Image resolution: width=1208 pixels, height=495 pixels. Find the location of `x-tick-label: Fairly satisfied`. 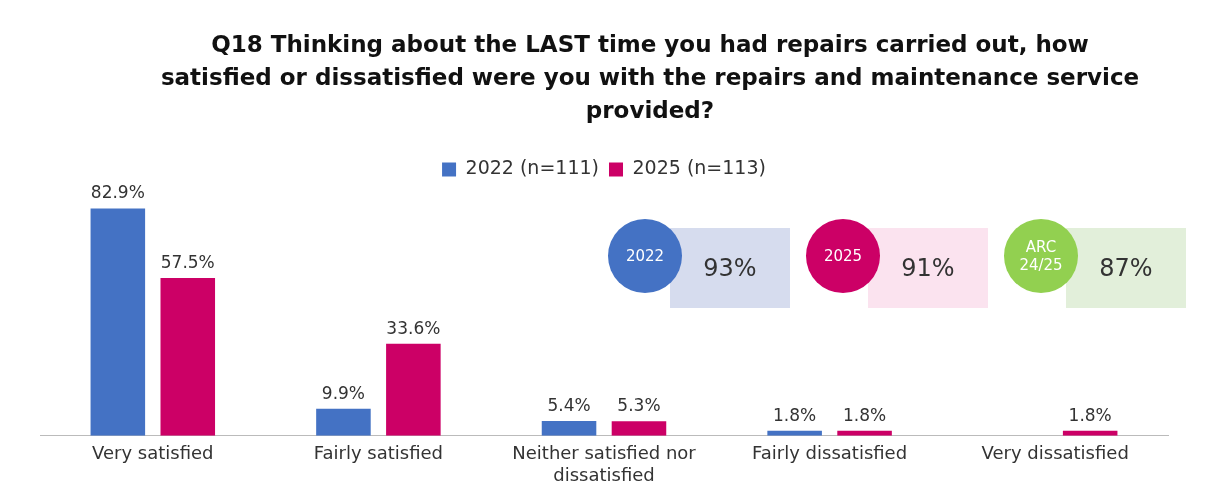

x-tick-label: Fairly satisfied is located at coordinates (378, 453).